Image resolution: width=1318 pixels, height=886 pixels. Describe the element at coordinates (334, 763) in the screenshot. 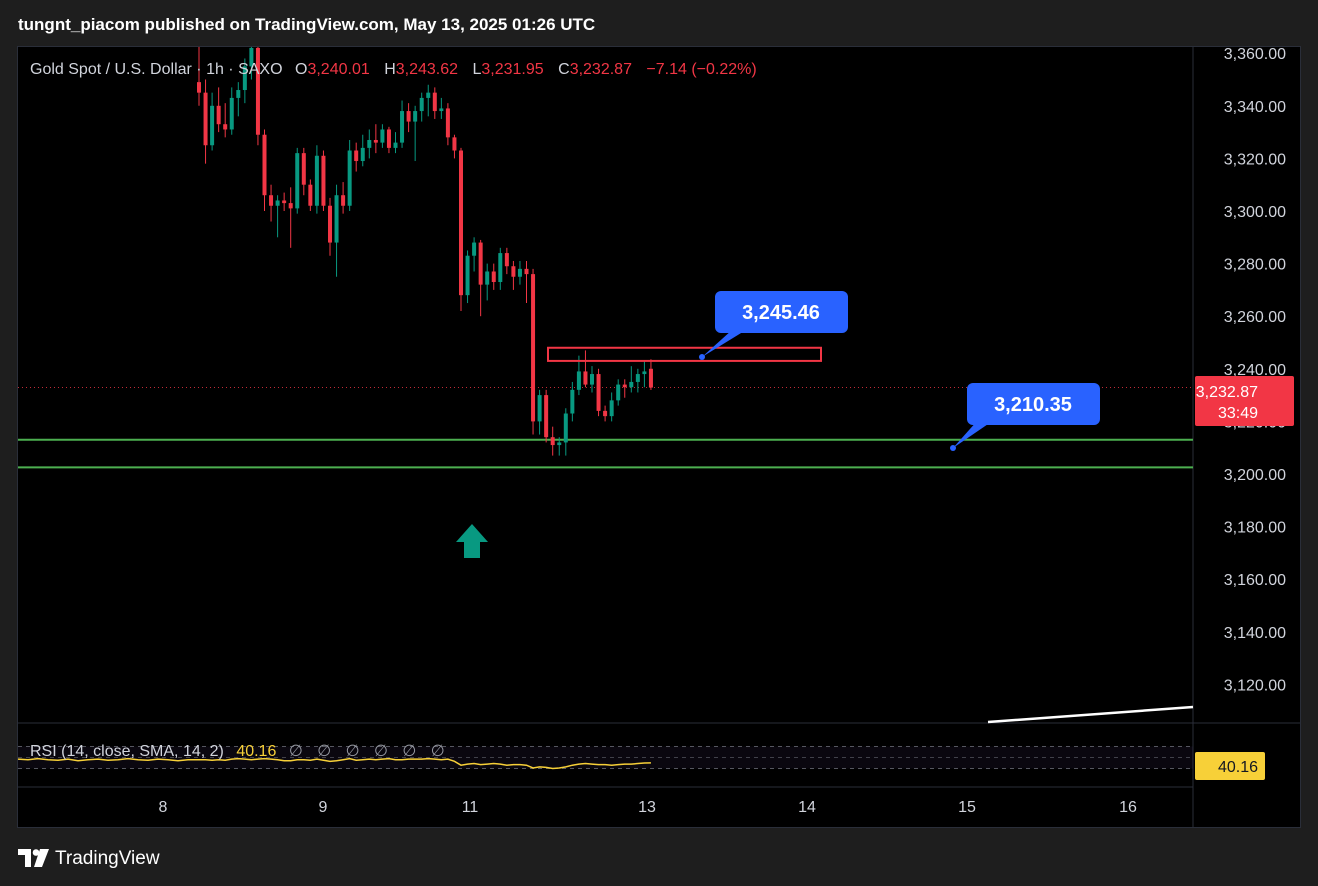

I see `rsi-line` at that location.